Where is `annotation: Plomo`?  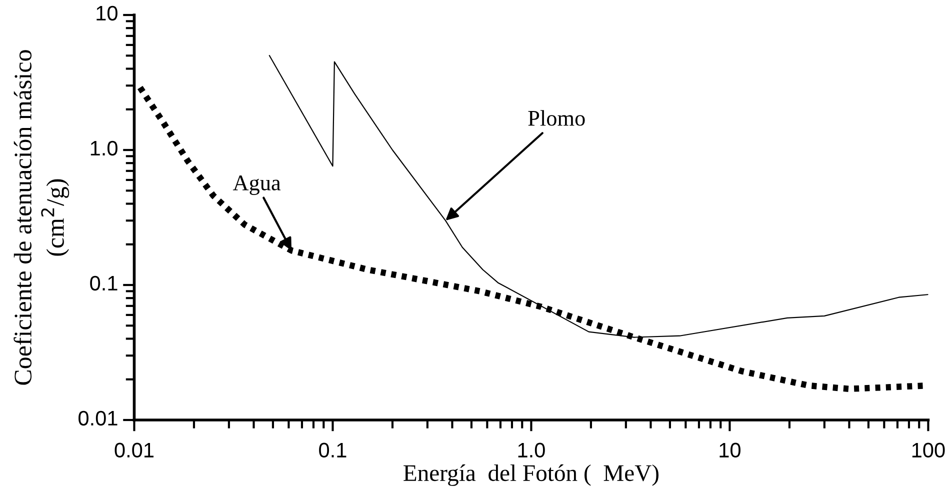
annotation: Plomo is located at coordinates (556, 118).